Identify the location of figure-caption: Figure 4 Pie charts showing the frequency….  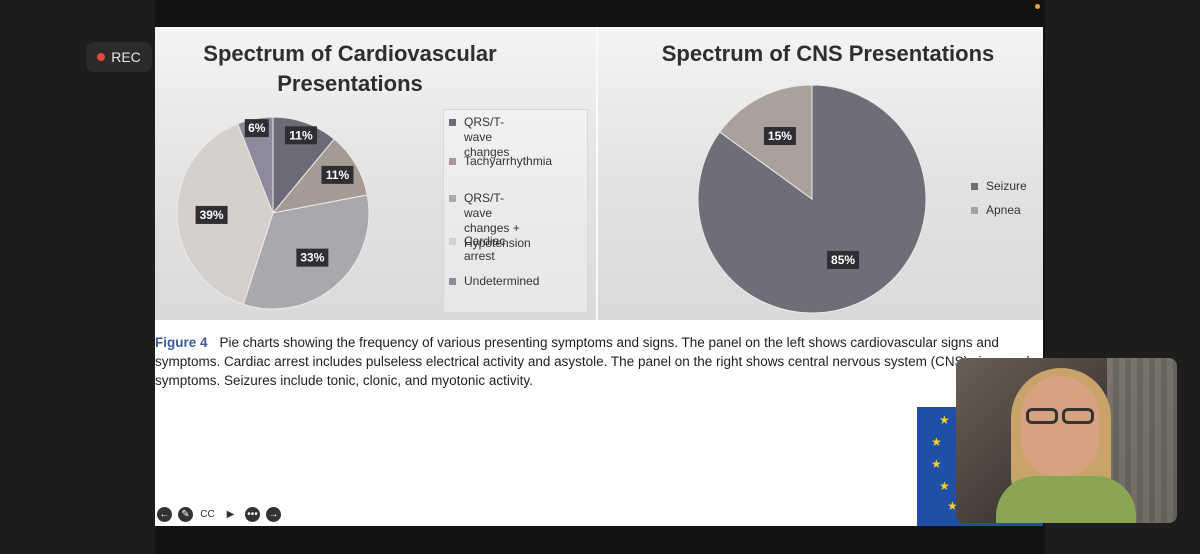
(595, 361).